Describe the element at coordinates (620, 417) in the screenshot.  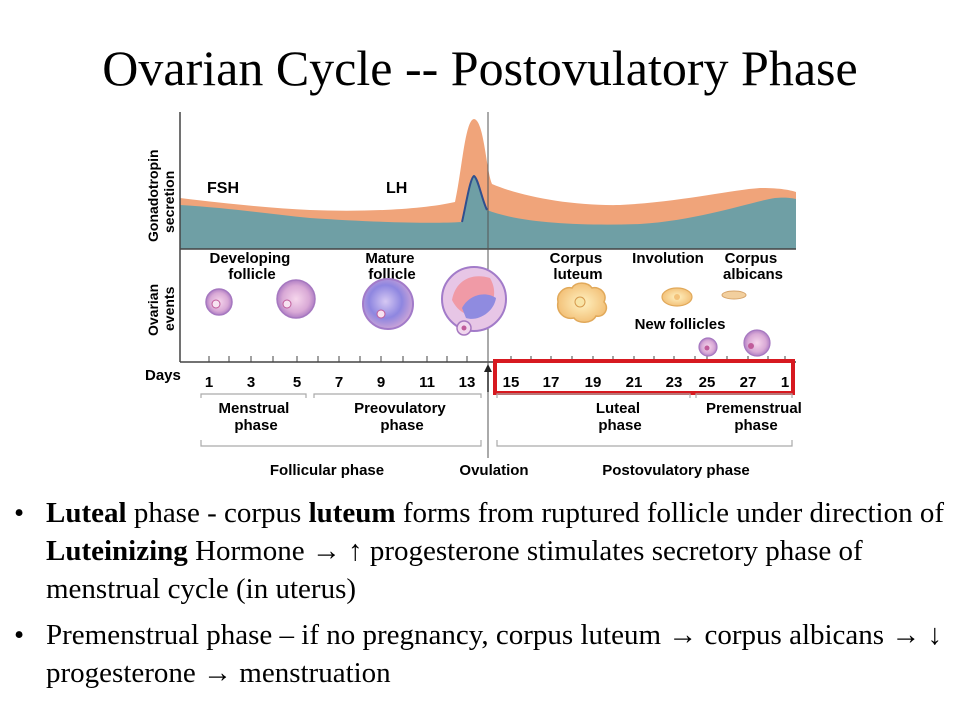
I see `luteal-phase-label: Luteal phase` at that location.